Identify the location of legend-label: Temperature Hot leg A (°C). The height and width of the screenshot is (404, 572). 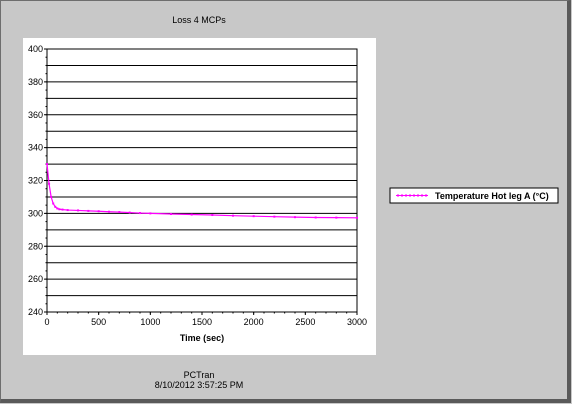
(492, 196).